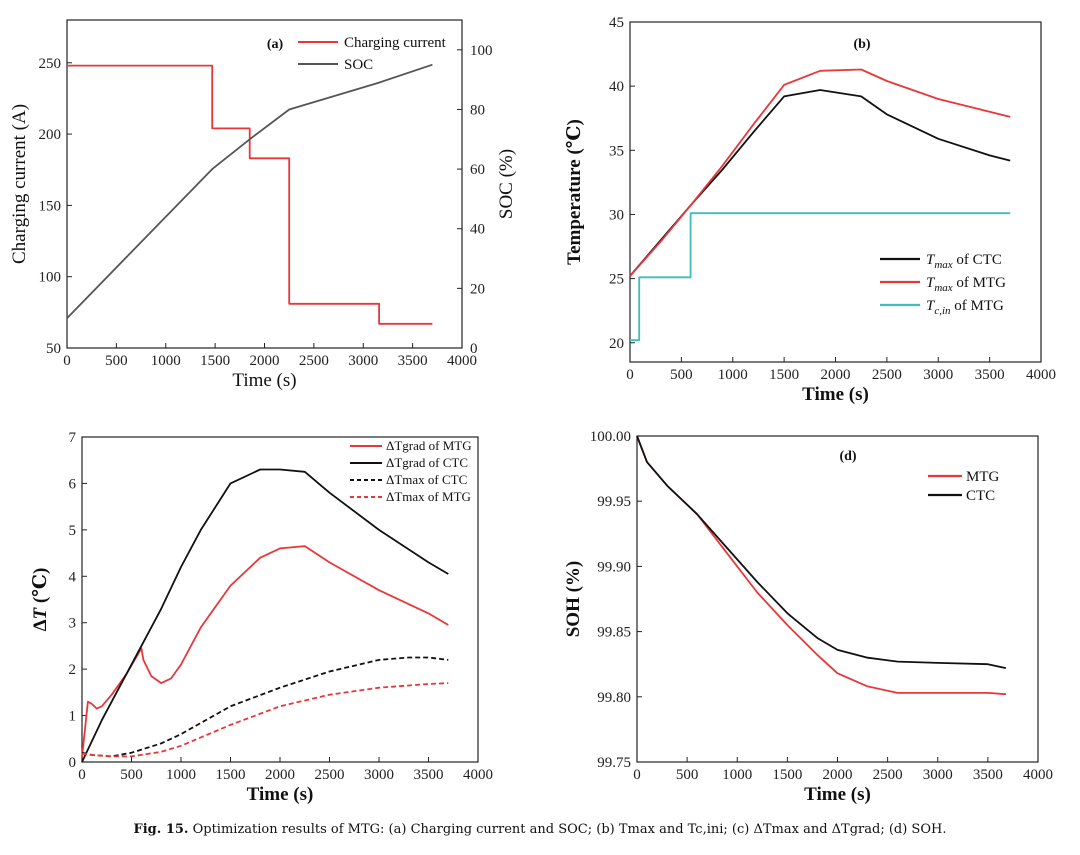 This screenshot has height=855, width=1080. I want to click on legend-label: SOC, so click(358, 65).